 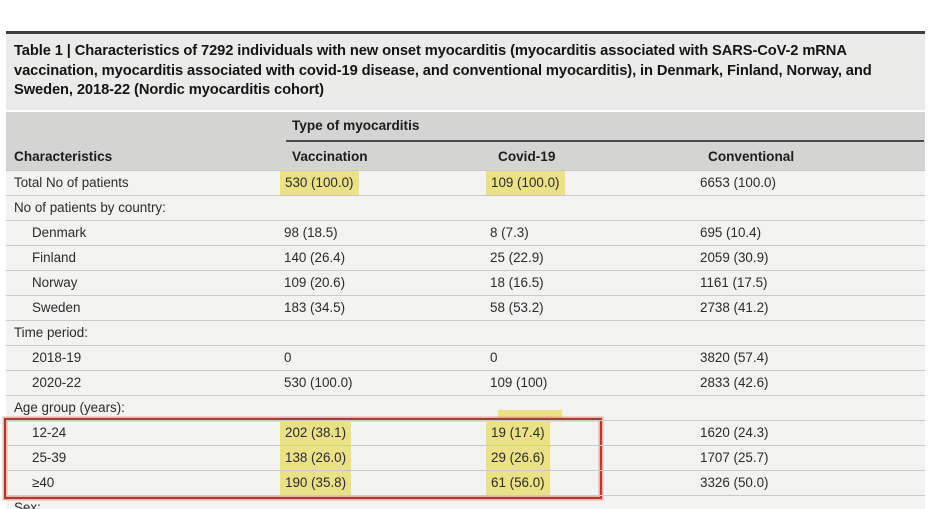 I want to click on highlight-marker-overshoot, so click(x=530, y=414).